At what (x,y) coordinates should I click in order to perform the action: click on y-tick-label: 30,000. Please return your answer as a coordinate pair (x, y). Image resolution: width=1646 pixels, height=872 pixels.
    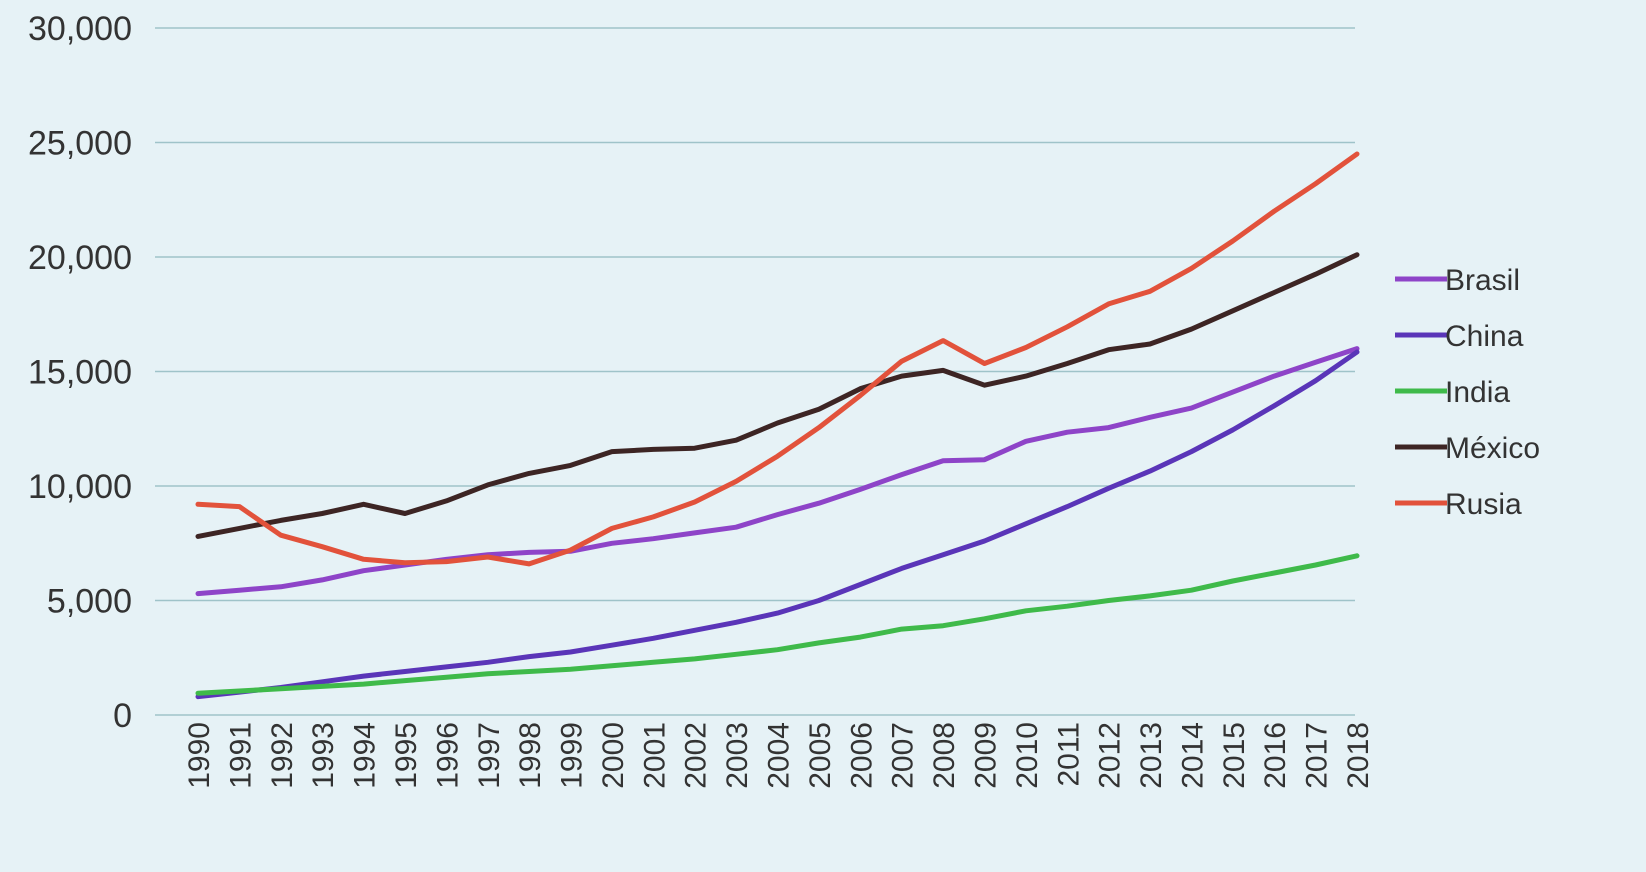
    Looking at the image, I should click on (80, 29).